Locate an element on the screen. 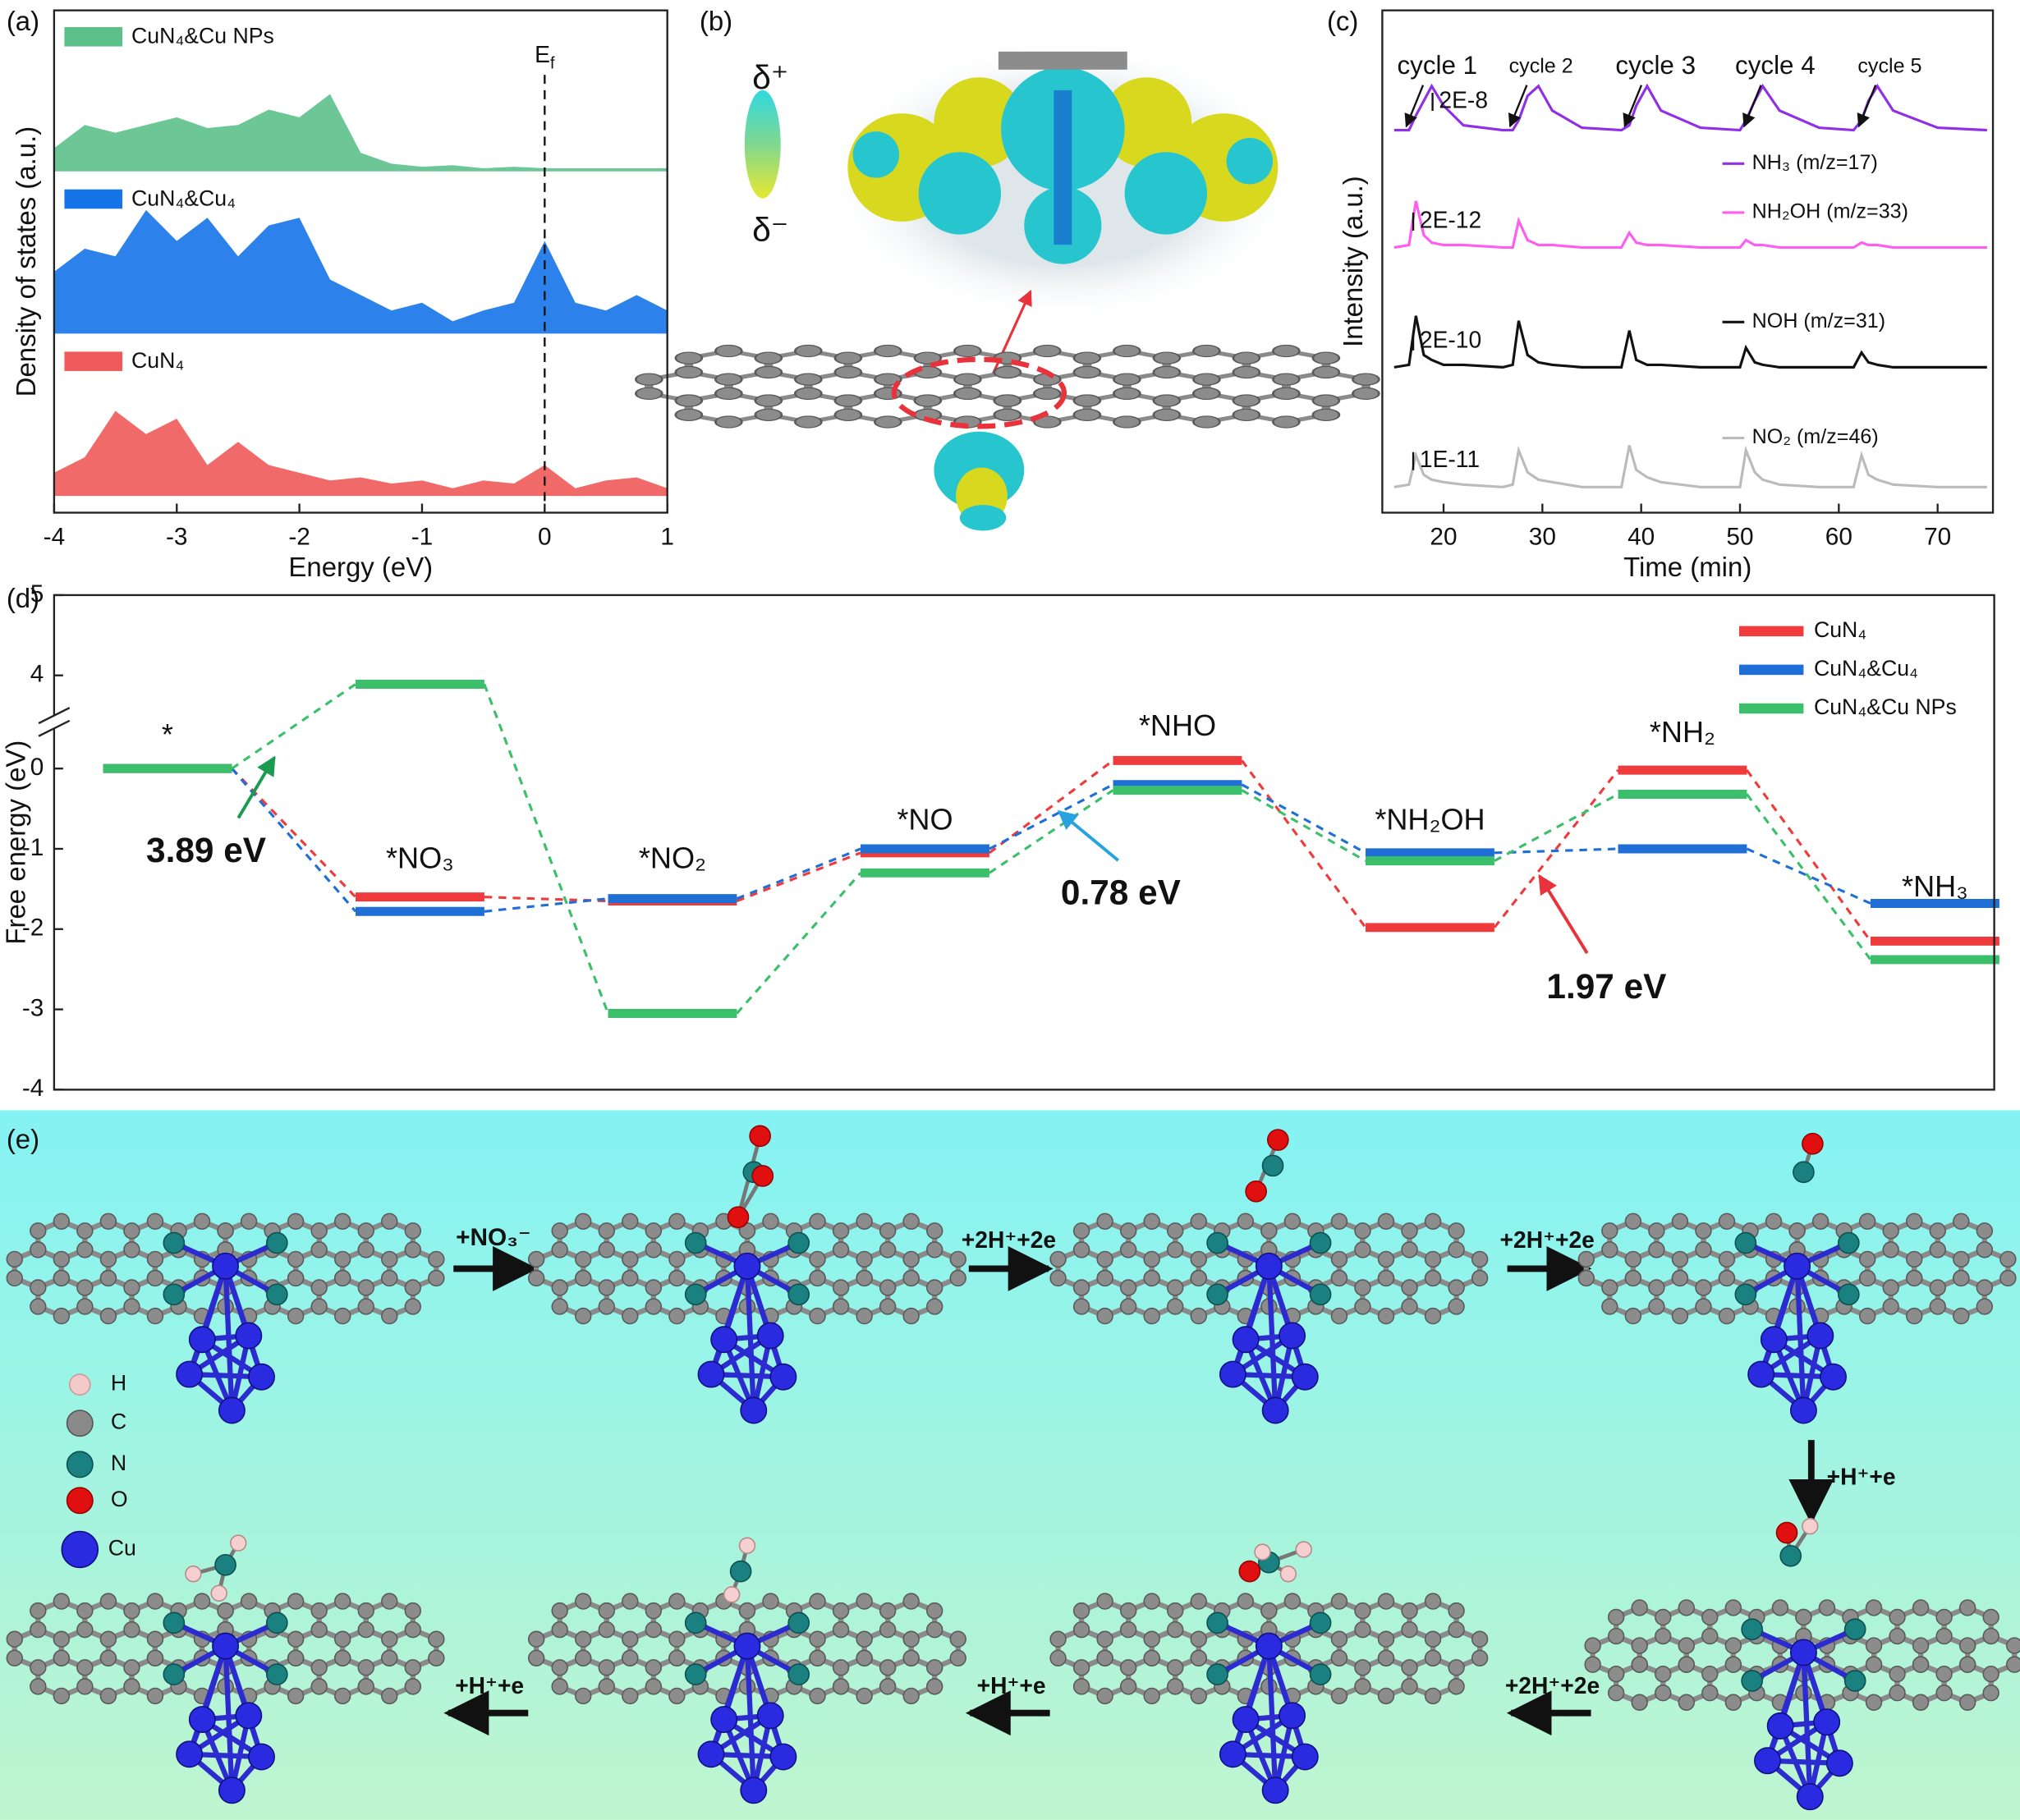 Image resolution: width=2020 pixels, height=1820 pixels. ms-line is located at coordinates (1690, 342).